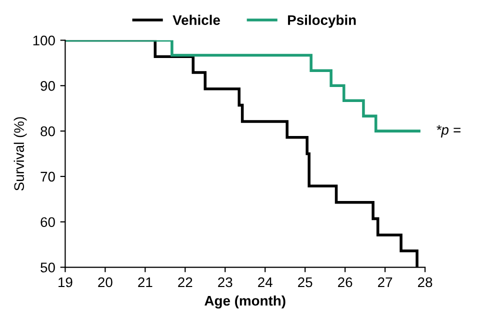  What do you see at coordinates (245, 301) in the screenshot?
I see `x-axis-title: Age (month)` at bounding box center [245, 301].